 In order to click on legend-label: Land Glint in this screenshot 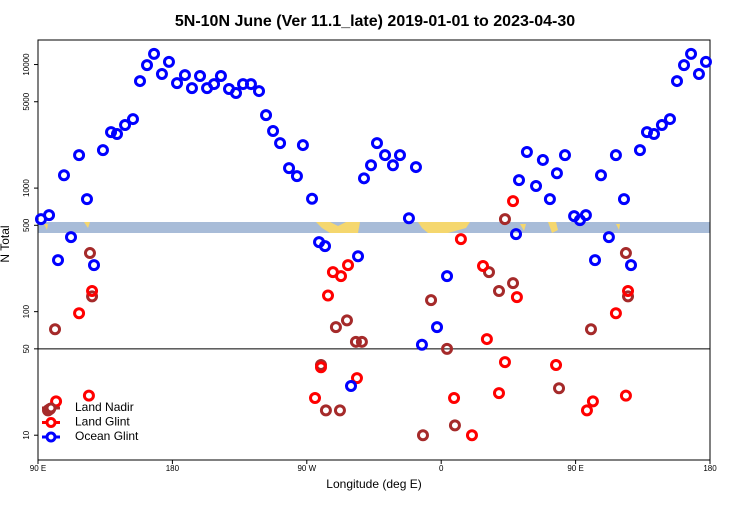, I will do `click(102, 422)`.